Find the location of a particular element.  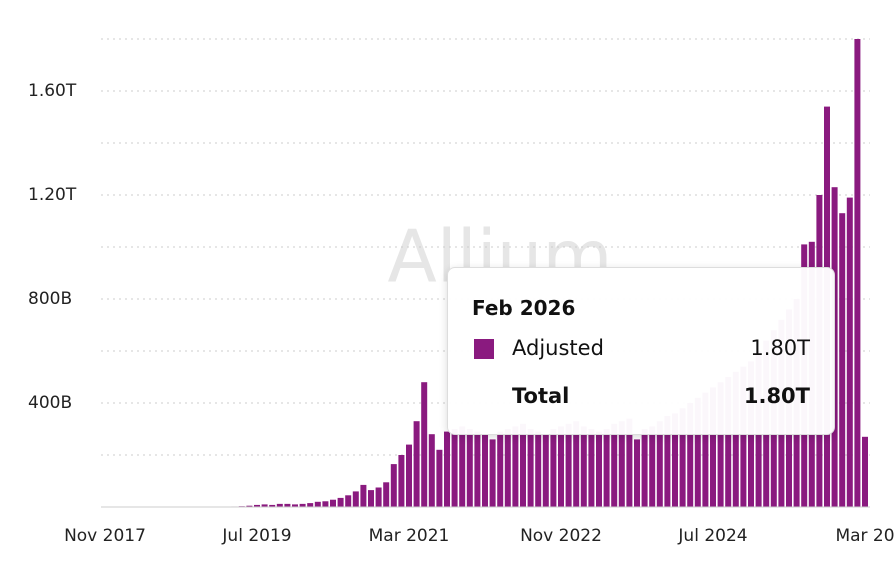

x-tick-label: Nov 2017 is located at coordinates (105, 536).